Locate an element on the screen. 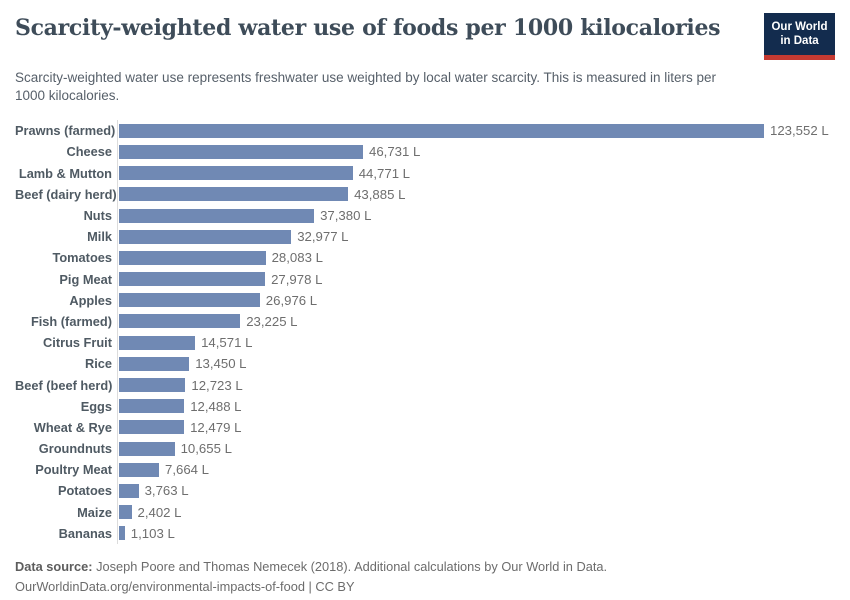 The height and width of the screenshot is (600, 850). bar-area: 2,402 L is located at coordinates (476, 512).